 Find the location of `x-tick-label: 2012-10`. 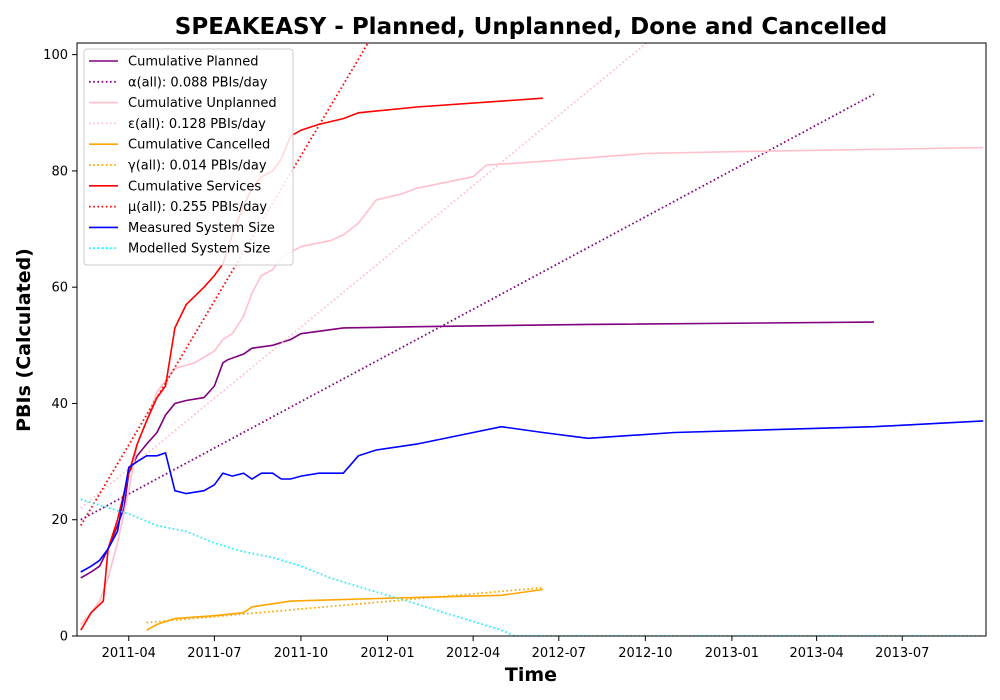

x-tick-label: 2012-10 is located at coordinates (645, 653).